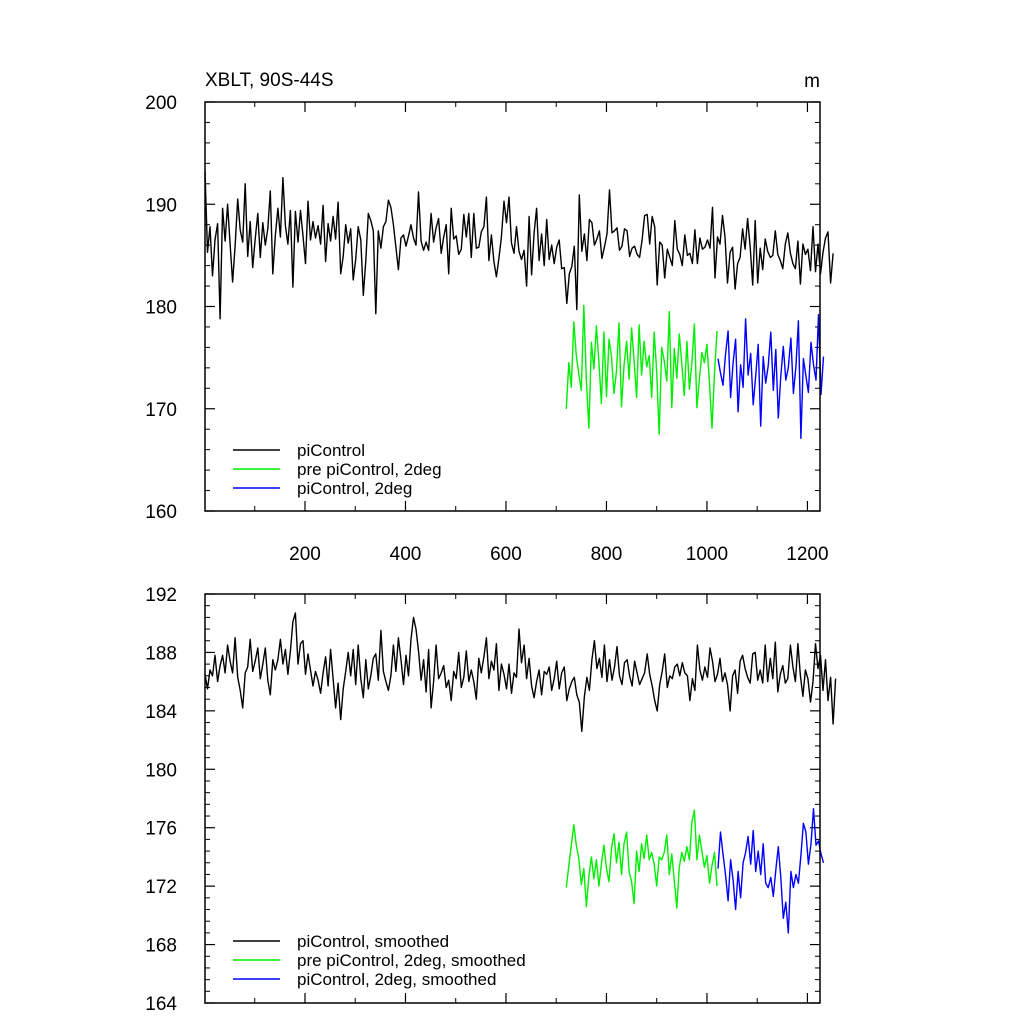 Image resolution: width=1024 pixels, height=1024 pixels. Describe the element at coordinates (305, 554) in the screenshot. I see `x-tick-label: 200` at that location.